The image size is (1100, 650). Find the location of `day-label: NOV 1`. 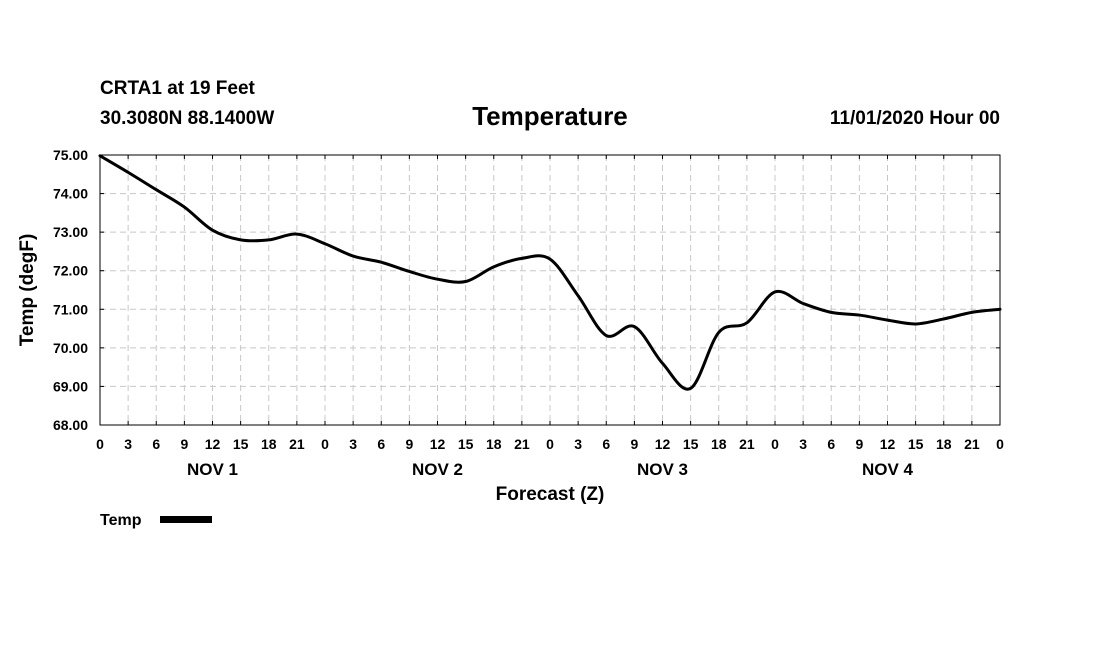

day-label: NOV 1 is located at coordinates (212, 469).